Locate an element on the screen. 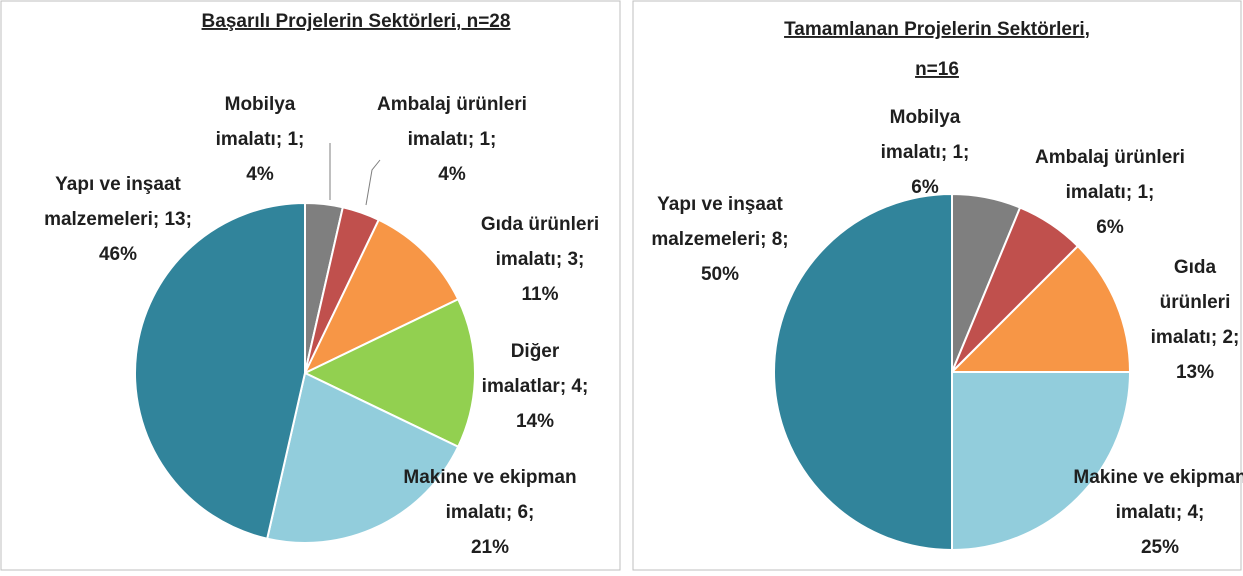 This screenshot has height=576, width=1243. data-label: 50% is located at coordinates (720, 274).